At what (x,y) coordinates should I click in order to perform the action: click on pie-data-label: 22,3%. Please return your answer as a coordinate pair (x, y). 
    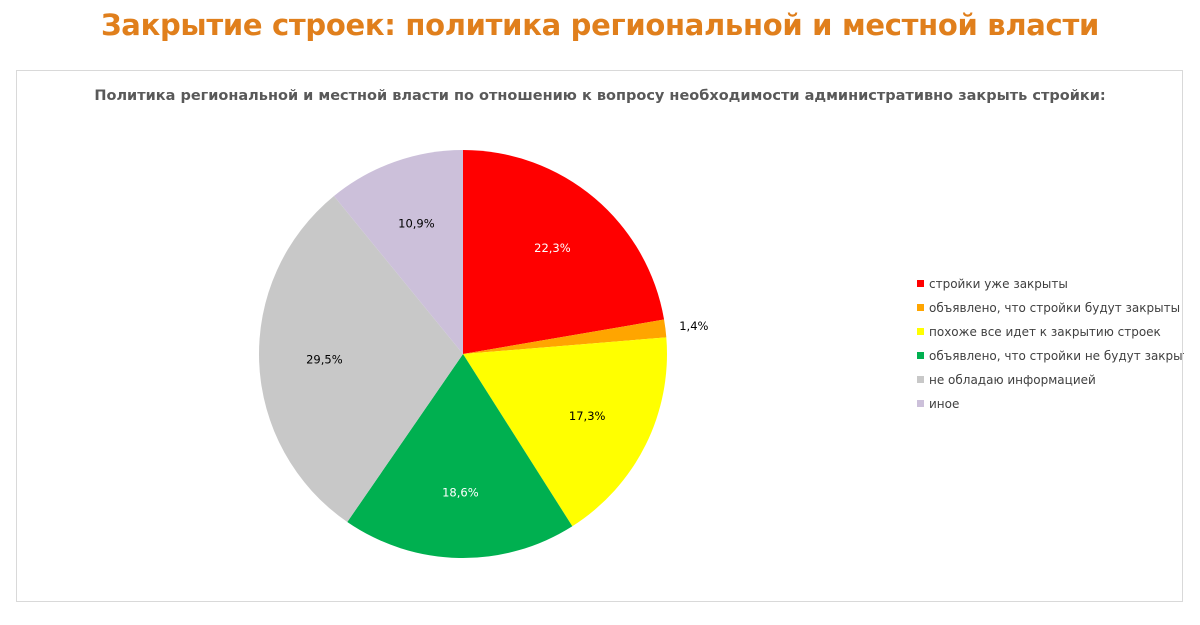
    Looking at the image, I should click on (552, 248).